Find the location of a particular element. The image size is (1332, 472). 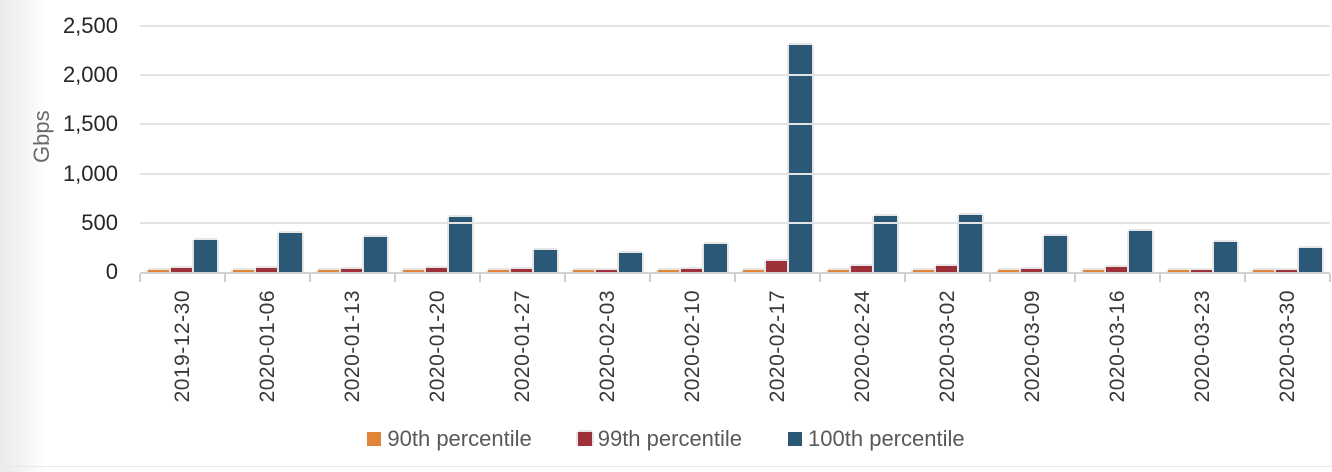

x-tick-slot: 2020-02-24 is located at coordinates (862, 346).